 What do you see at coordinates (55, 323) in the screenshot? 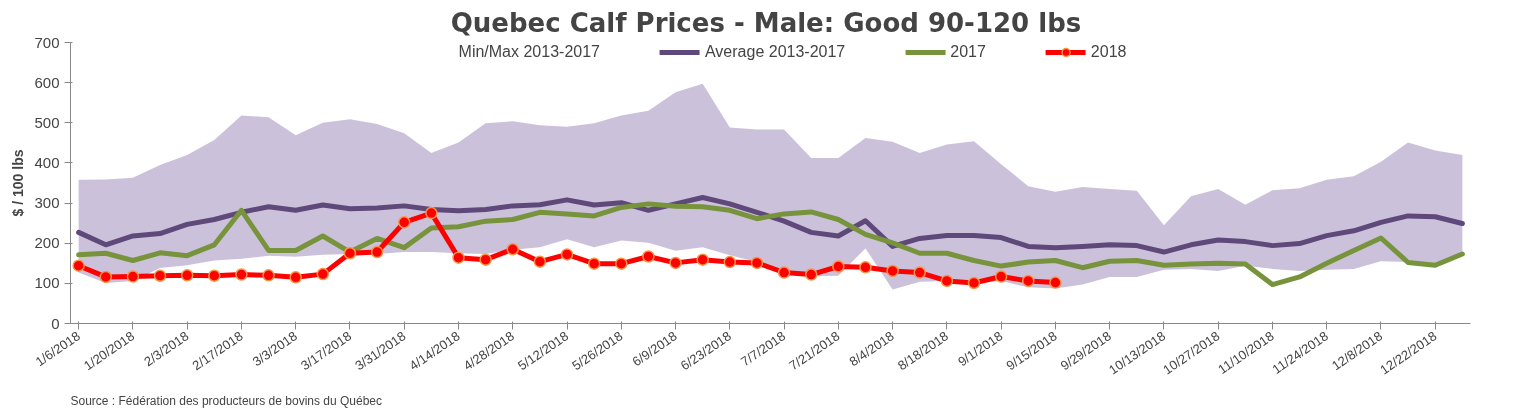
I see `y-tick-label: 0` at bounding box center [55, 323].